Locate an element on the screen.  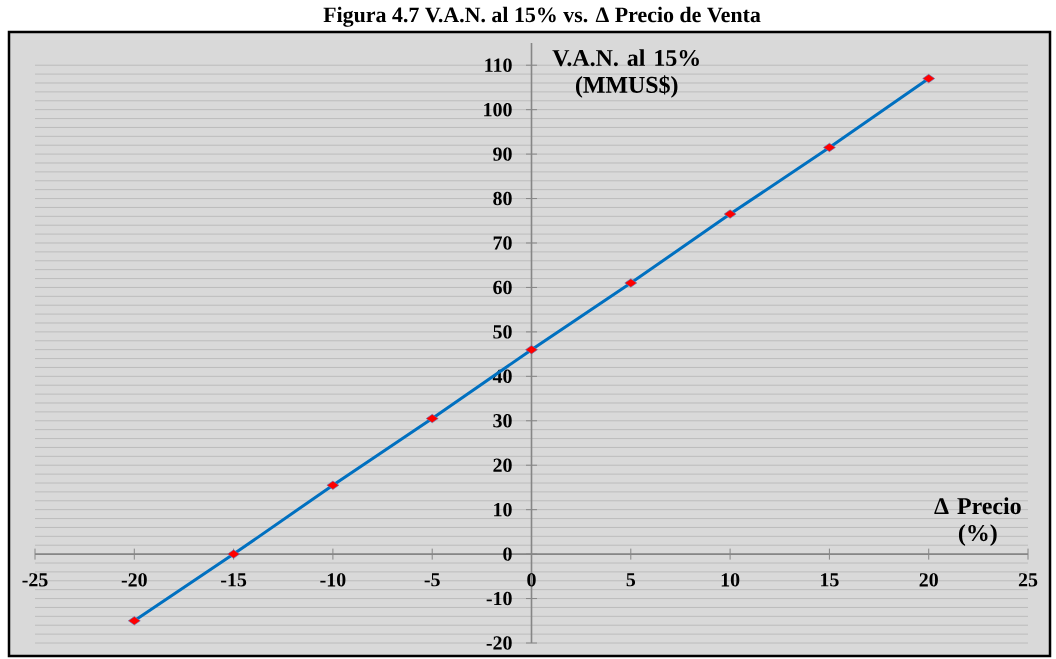
y-tick-label: 80 is located at coordinates (502, 198).